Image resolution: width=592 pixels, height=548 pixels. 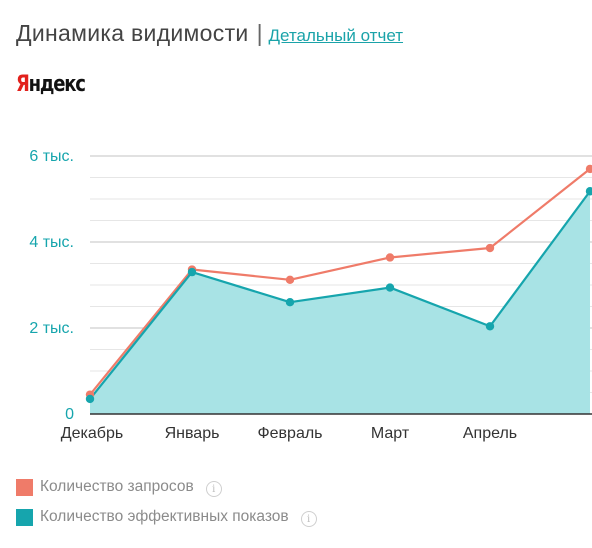 What do you see at coordinates (24, 517) in the screenshot?
I see `legend-swatch-impressions` at bounding box center [24, 517].